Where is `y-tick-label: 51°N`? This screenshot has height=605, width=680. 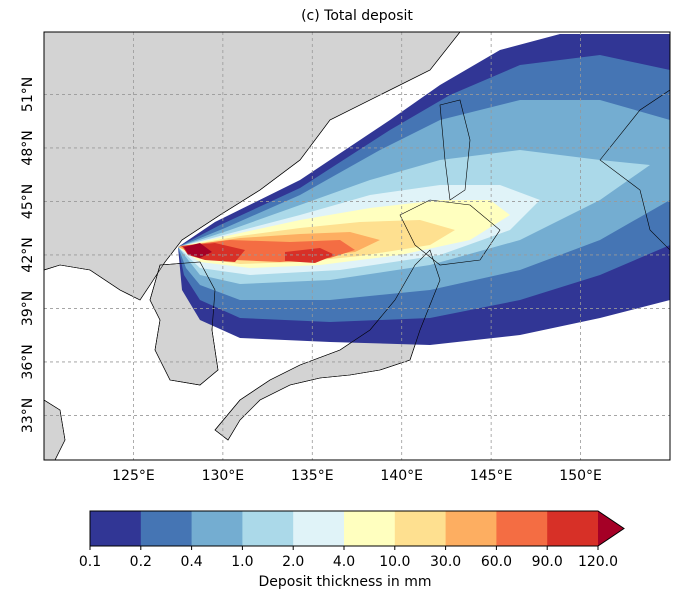
y-tick-label: 51°N is located at coordinates (28, 94).